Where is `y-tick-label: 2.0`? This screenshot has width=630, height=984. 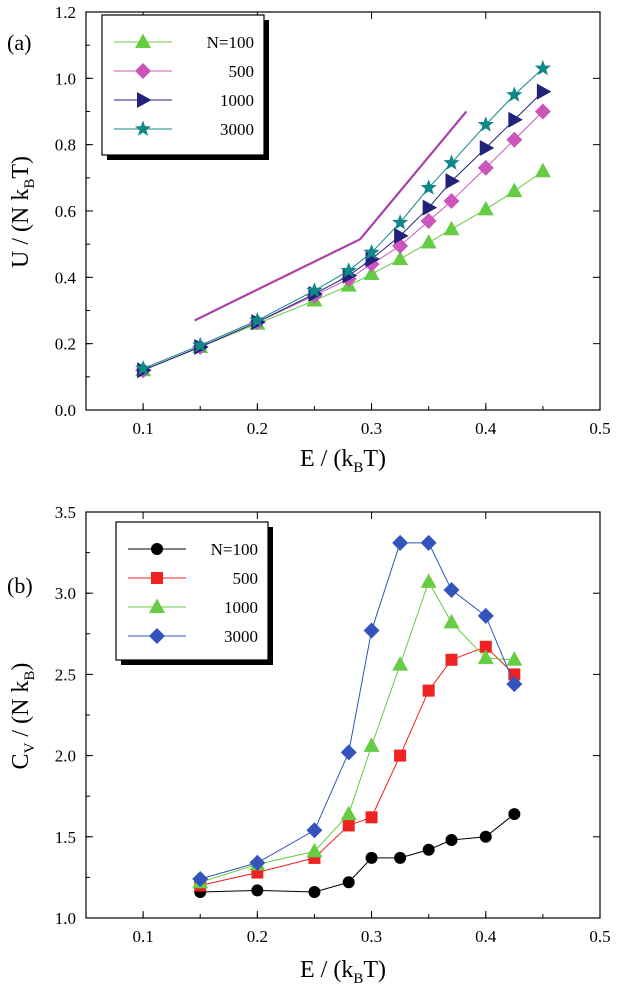 y-tick-label: 2.0 is located at coordinates (65, 756).